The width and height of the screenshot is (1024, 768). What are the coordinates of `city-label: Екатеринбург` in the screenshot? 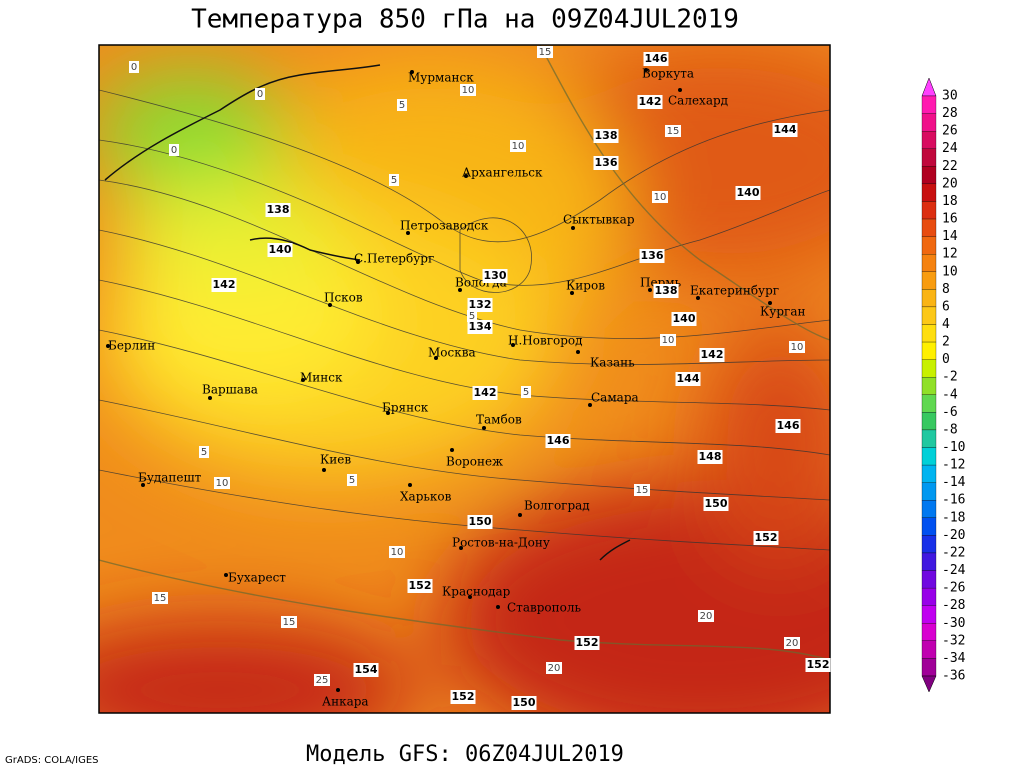 It's located at (734, 291).